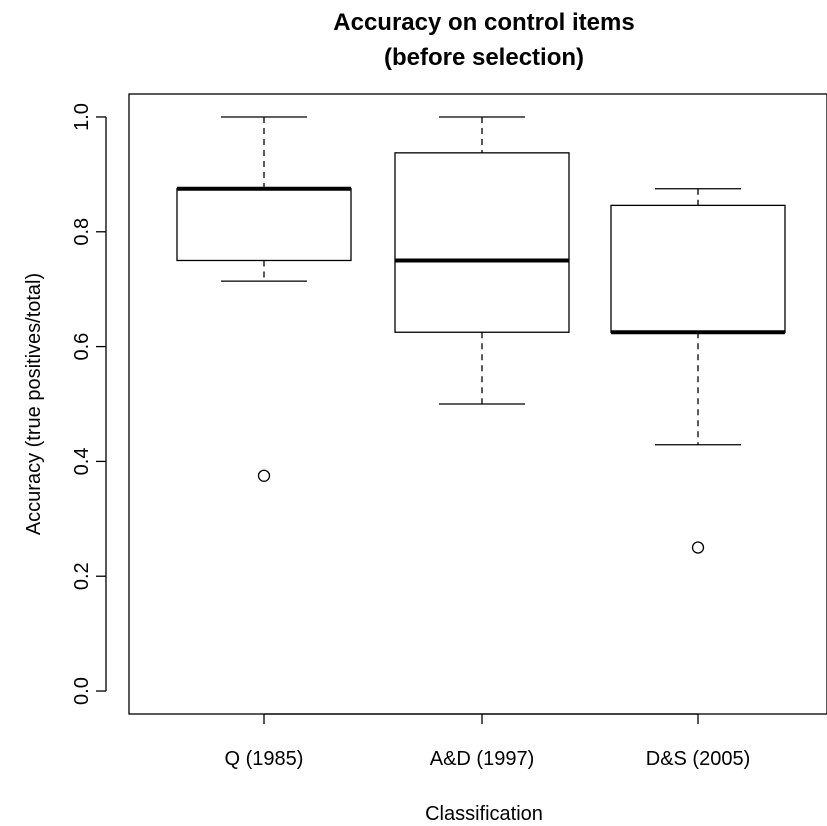 The height and width of the screenshot is (826, 827). Describe the element at coordinates (482, 759) in the screenshot. I see `x-tick-label: A&D (1997)` at that location.